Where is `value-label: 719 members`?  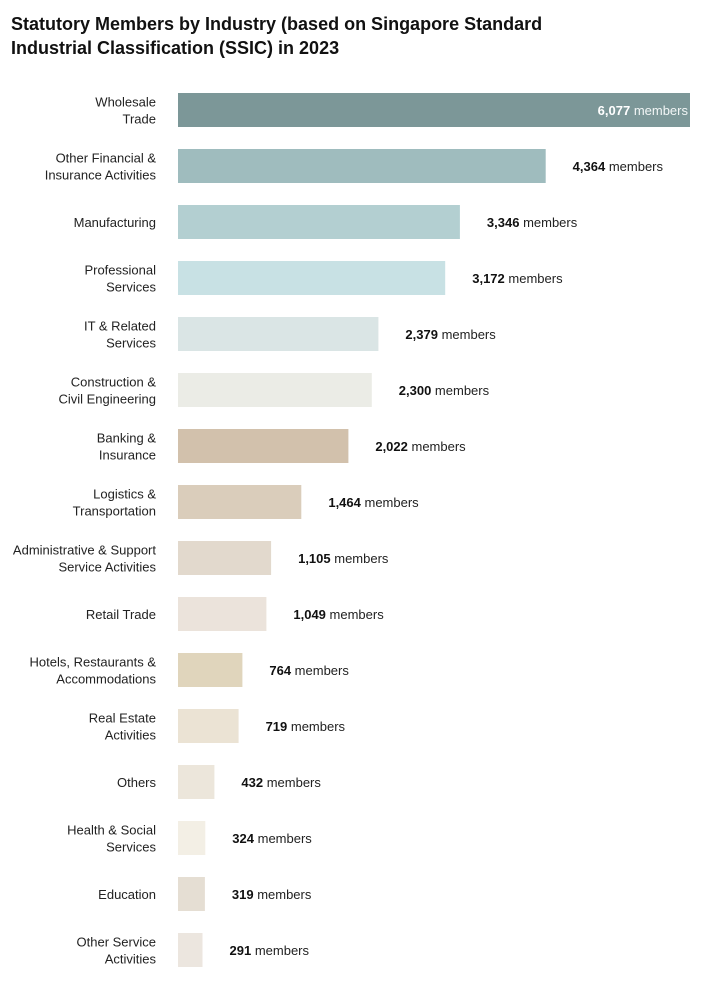
value-label: 719 members is located at coordinates (306, 726).